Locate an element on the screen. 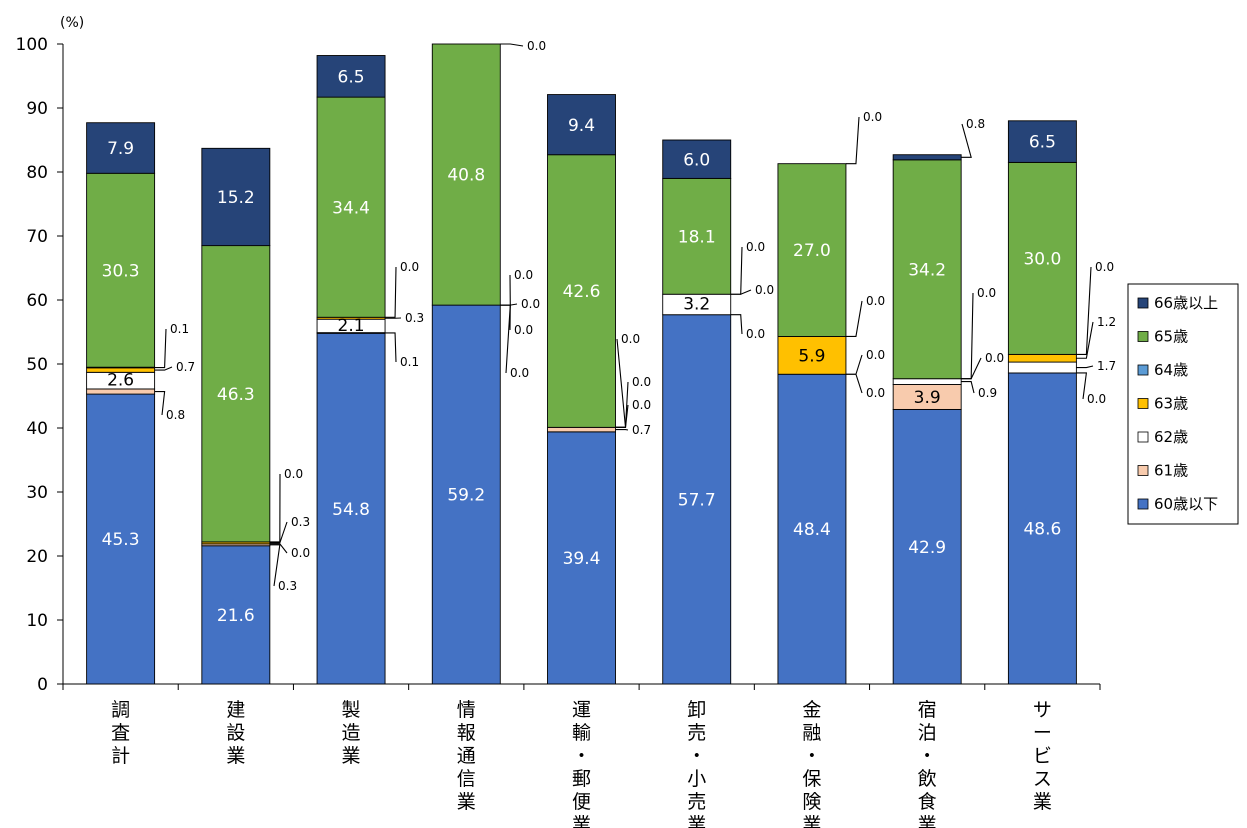 This screenshot has width=1247, height=828. legend-label: 61歳 is located at coordinates (1171, 471).